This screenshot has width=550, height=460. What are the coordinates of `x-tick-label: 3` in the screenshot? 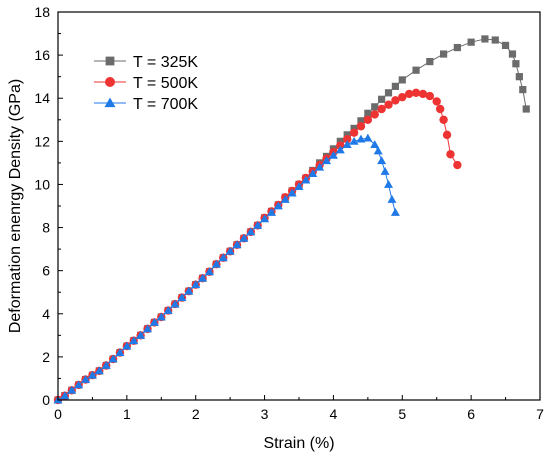 It's located at (265, 414).